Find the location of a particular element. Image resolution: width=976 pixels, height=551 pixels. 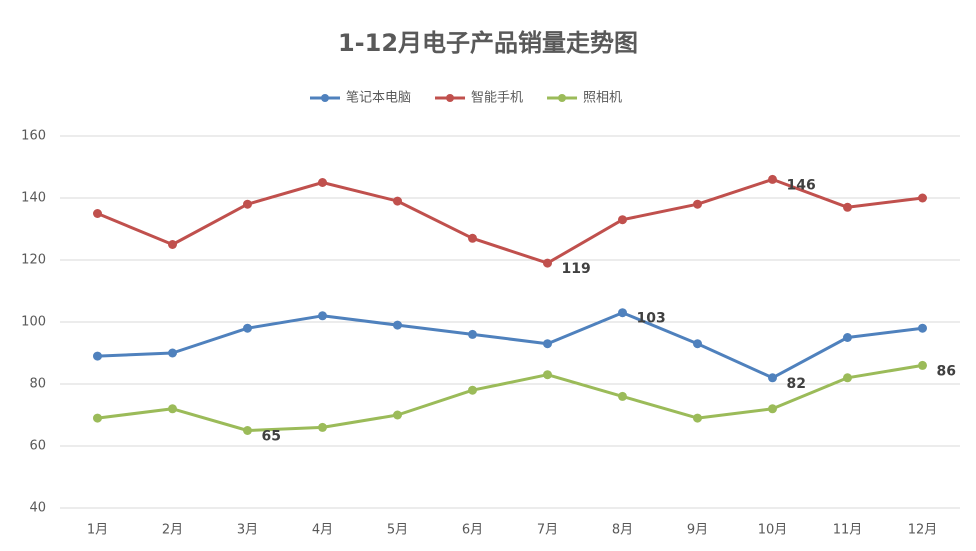

x-tick-label: 5月 is located at coordinates (397, 530).